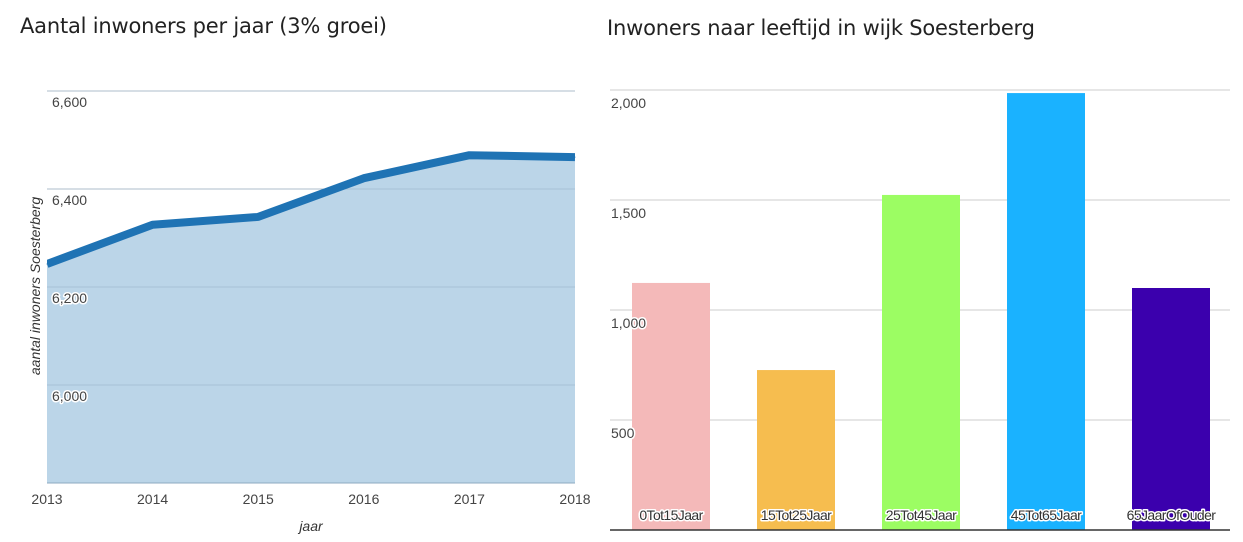 This screenshot has height=542, width=1243. Describe the element at coordinates (629, 268) in the screenshot. I see `right-y-tick-labels: 500 1,000 1,500 2,000` at that location.